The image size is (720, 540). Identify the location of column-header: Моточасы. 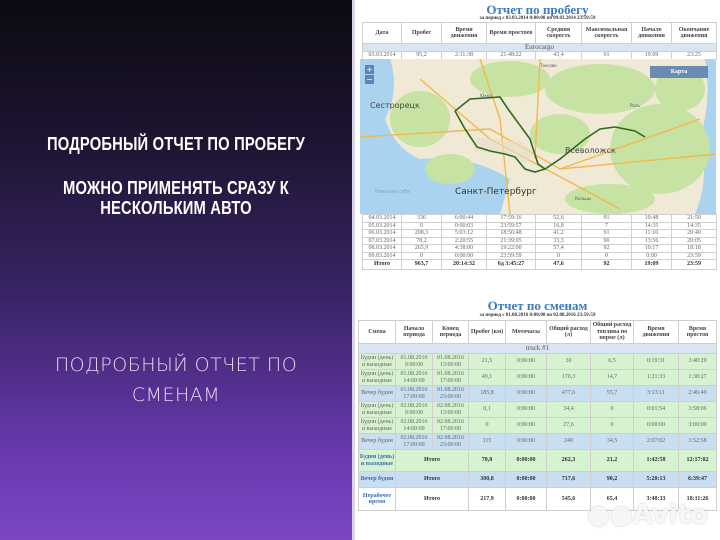
(526, 332).